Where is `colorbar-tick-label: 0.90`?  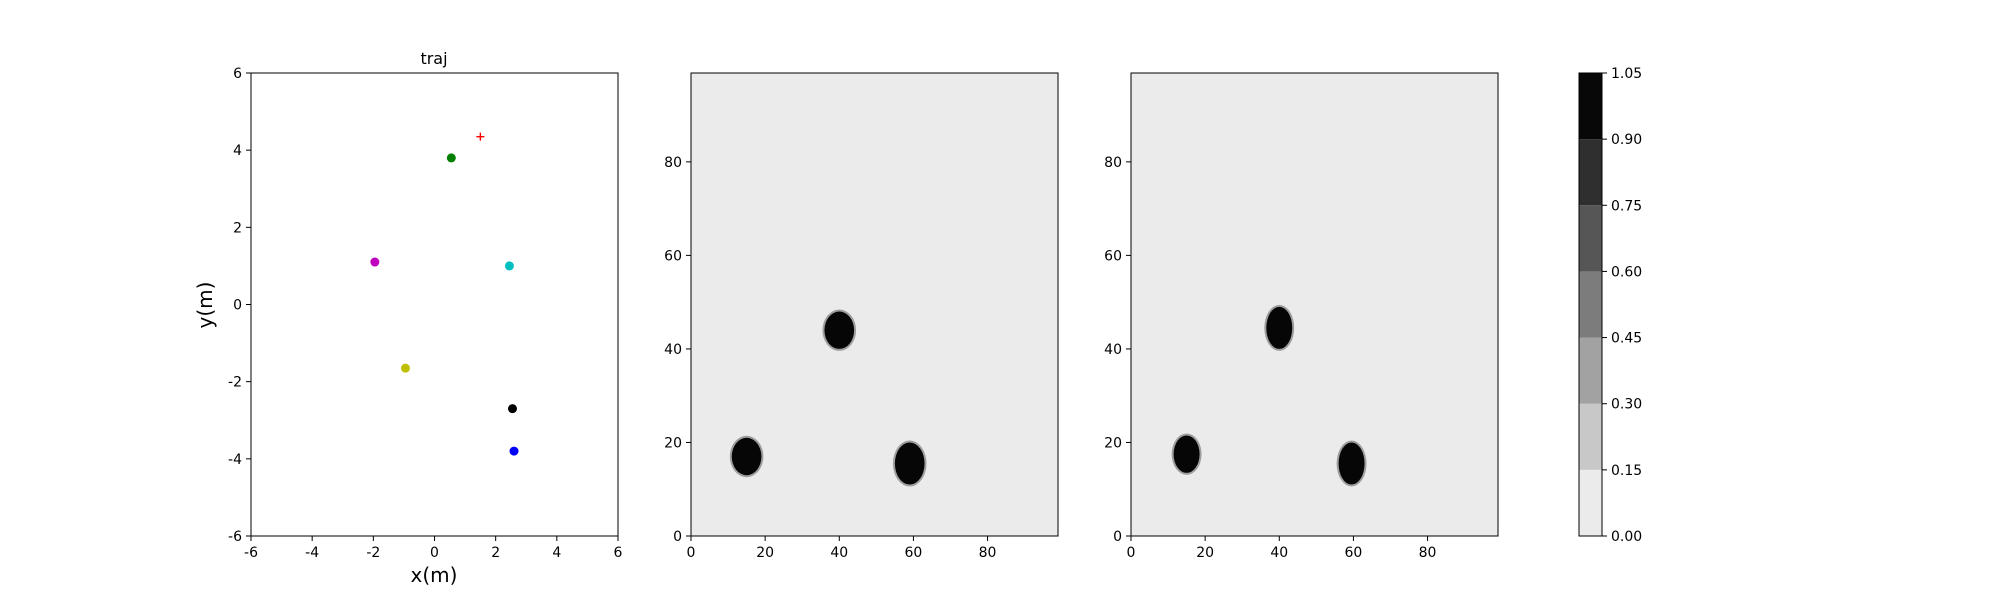
colorbar-tick-label: 0.90 is located at coordinates (1626, 140).